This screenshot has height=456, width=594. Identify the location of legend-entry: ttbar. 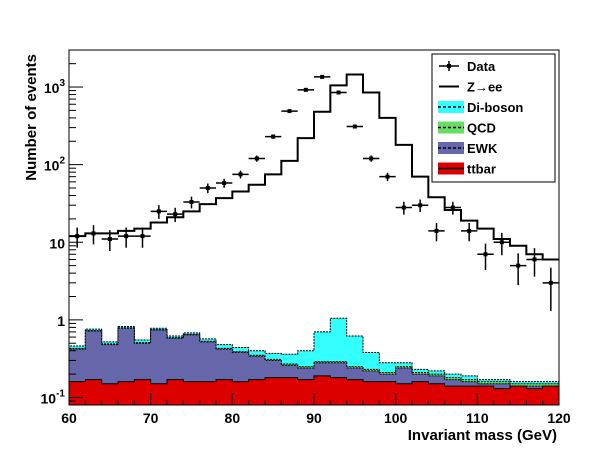
(467, 169).